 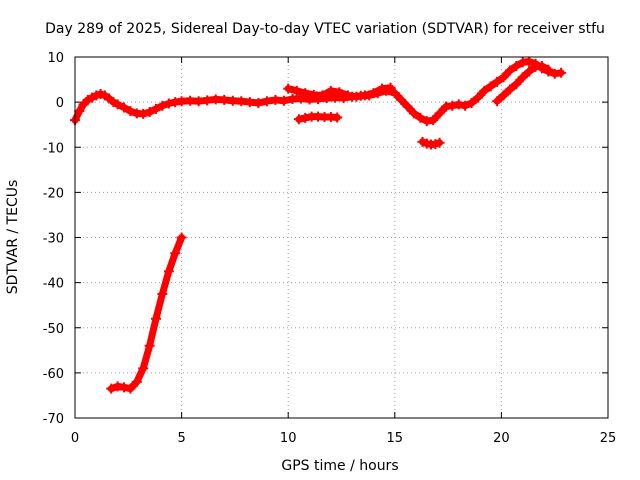 I want to click on x-axis-label: GPS time / hours, so click(x=339, y=466).